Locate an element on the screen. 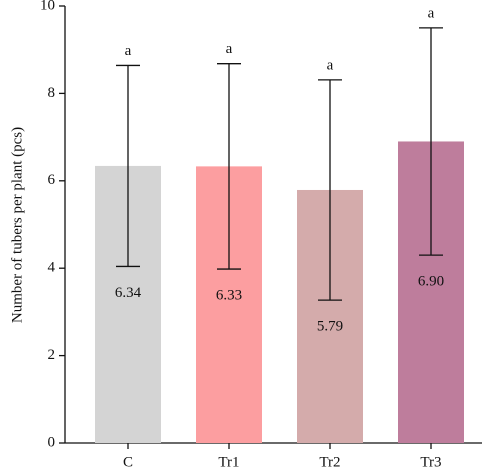 The image size is (500, 473). value-label: 6.34 is located at coordinates (128, 293).